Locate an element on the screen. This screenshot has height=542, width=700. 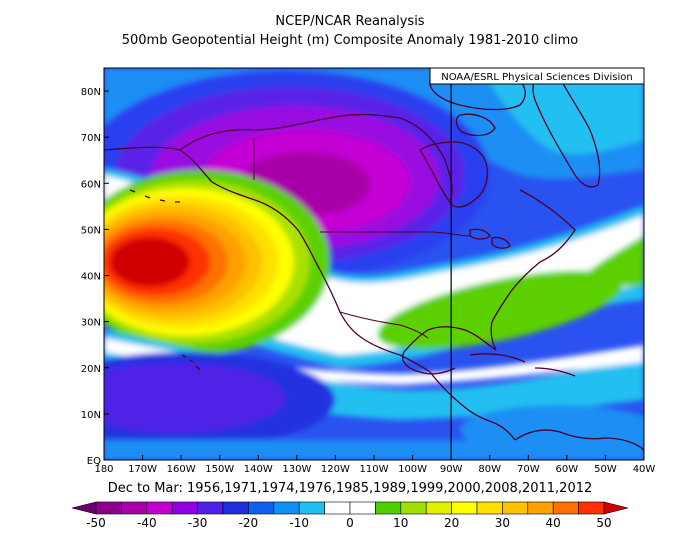
lon-tick-label: 120W is located at coordinates (335, 469).